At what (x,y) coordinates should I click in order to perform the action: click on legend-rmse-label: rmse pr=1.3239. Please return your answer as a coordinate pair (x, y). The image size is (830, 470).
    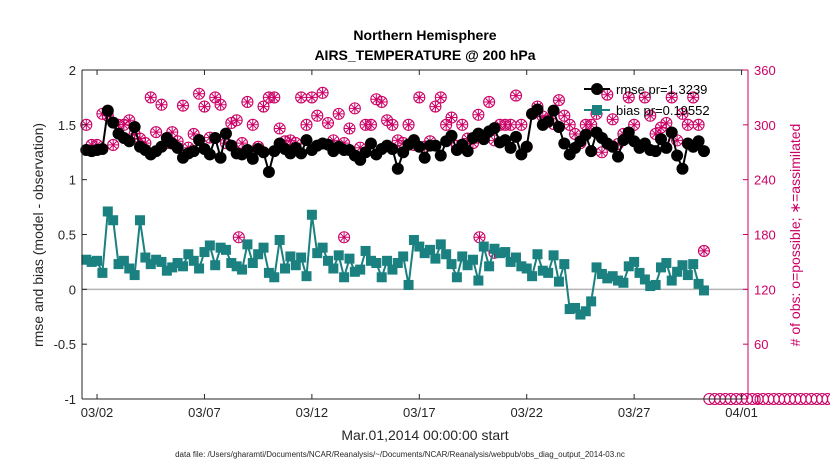
    Looking at the image, I should click on (661, 89).